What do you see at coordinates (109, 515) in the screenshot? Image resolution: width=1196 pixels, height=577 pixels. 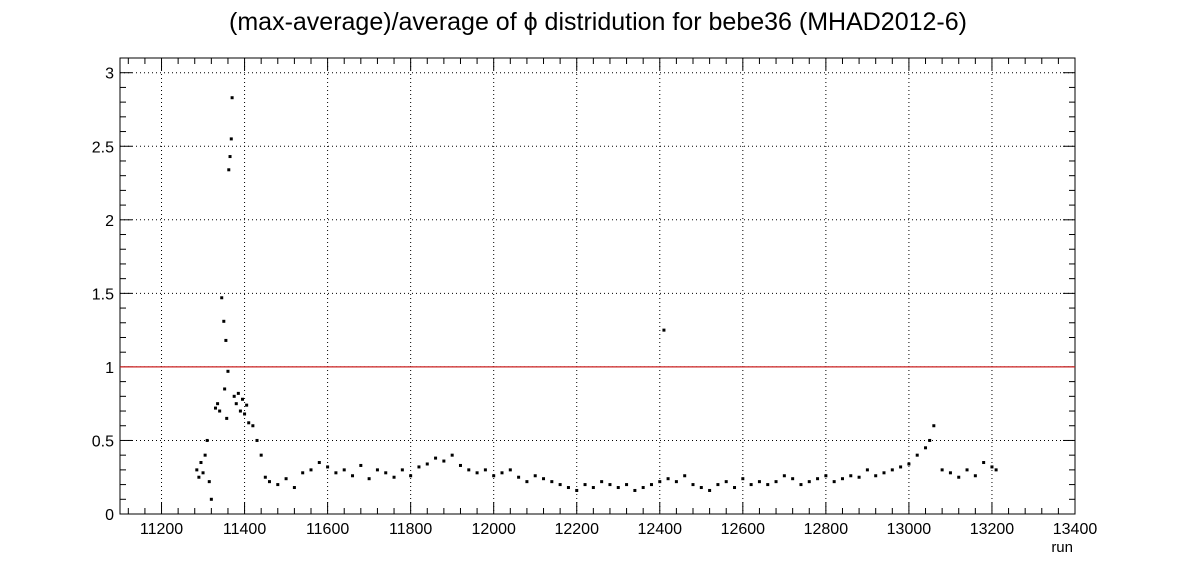 I see `y-tick-label: 0` at bounding box center [109, 515].